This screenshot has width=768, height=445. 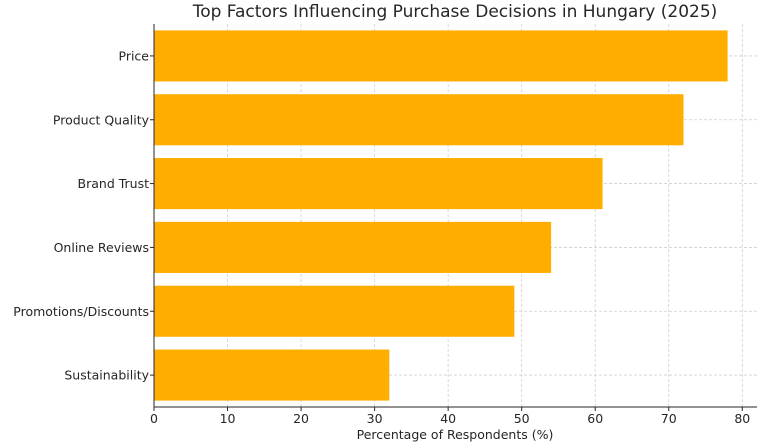 I want to click on x-tick-label: 20, so click(x=301, y=418).